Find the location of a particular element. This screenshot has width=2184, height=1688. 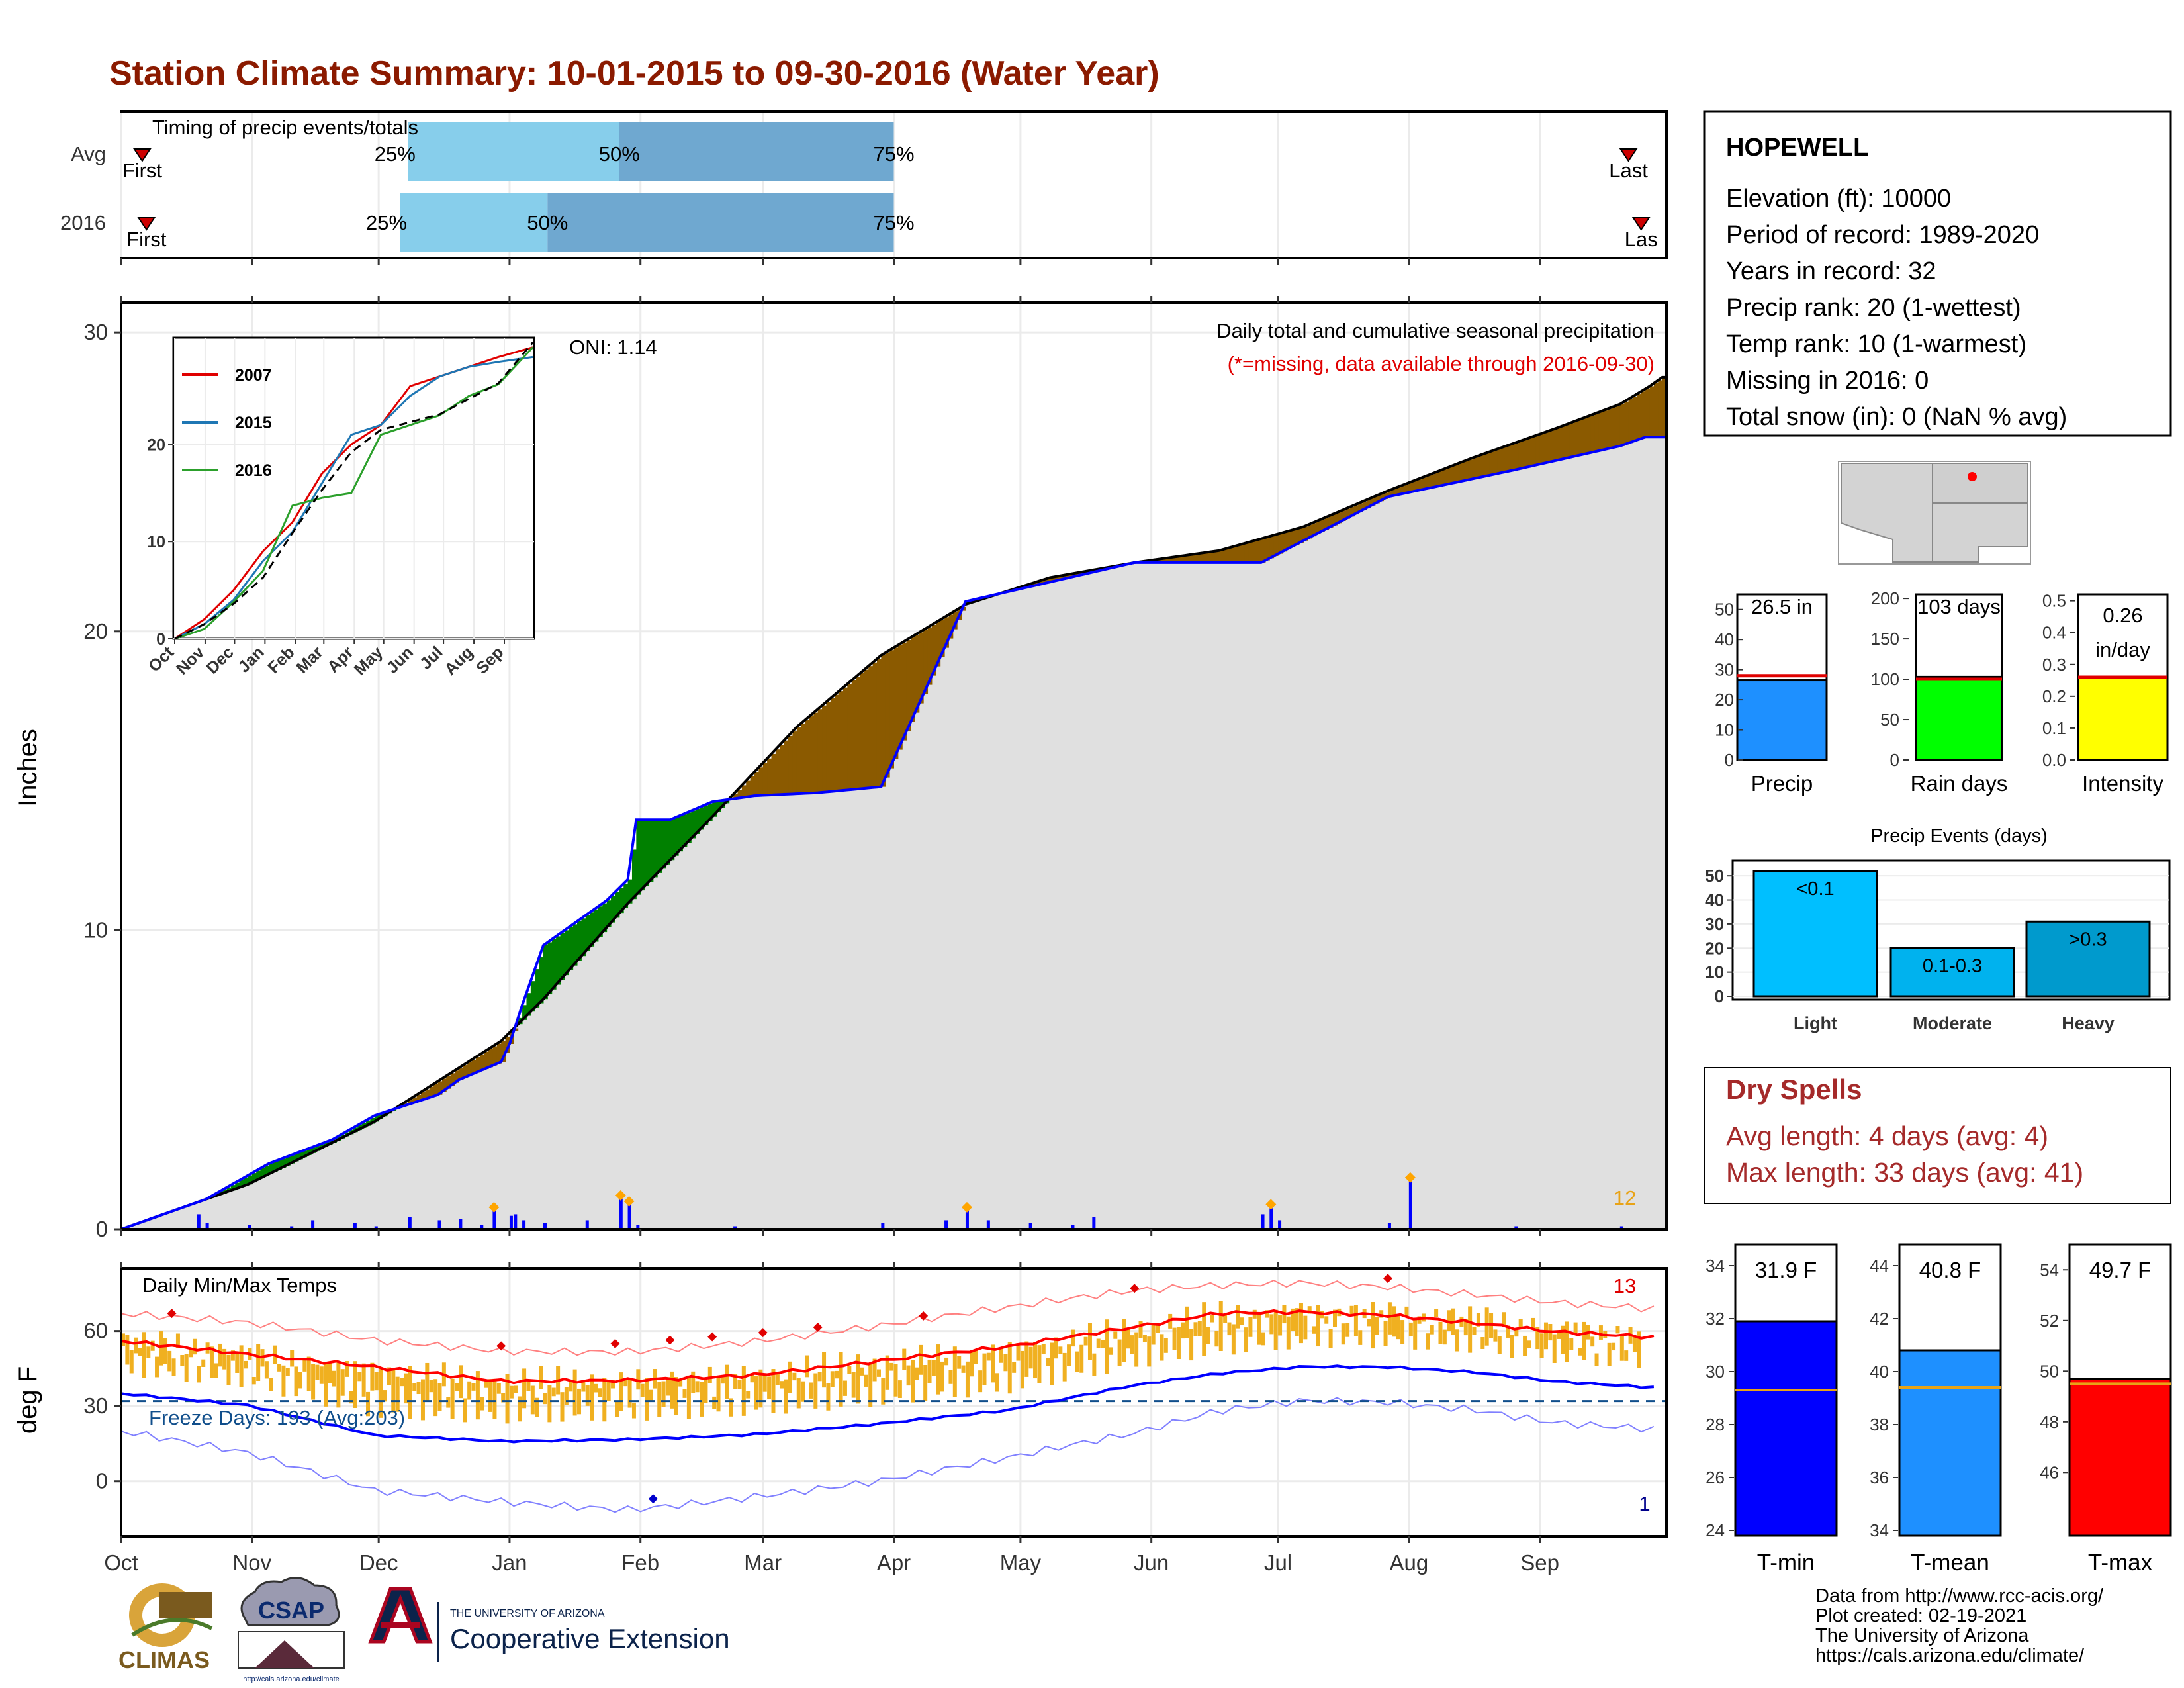

temp-value-label: 40.8 F is located at coordinates (1950, 1270).